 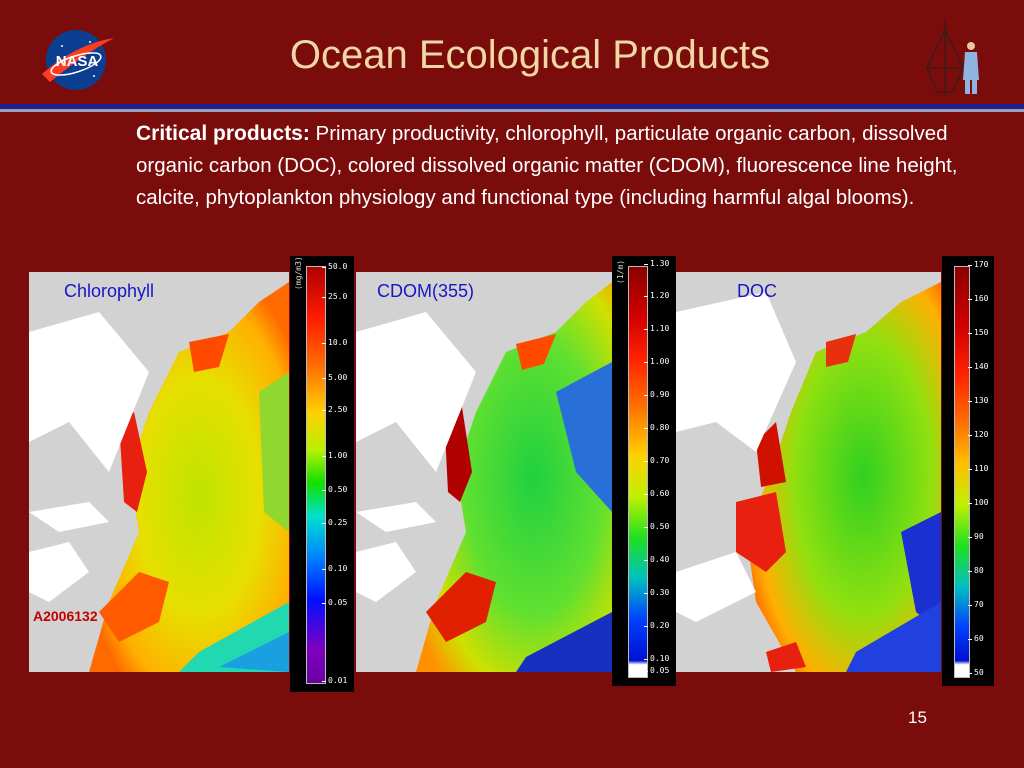 I want to click on doc-tick: 120, so click(x=978, y=434).